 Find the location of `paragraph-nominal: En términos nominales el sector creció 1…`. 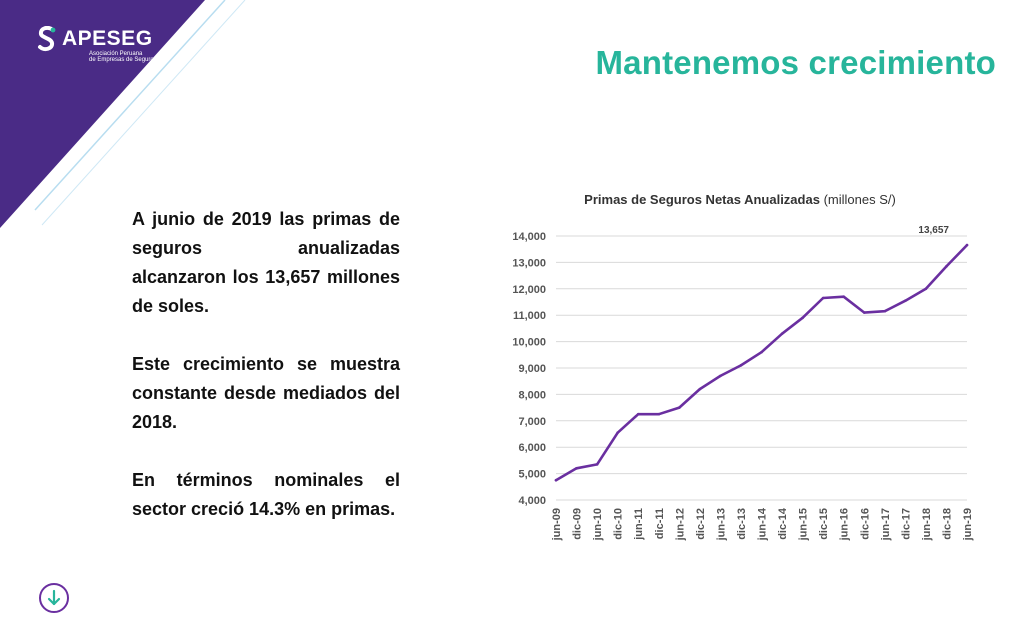

paragraph-nominal: En términos nominales el sector creció 1… is located at coordinates (266, 494).